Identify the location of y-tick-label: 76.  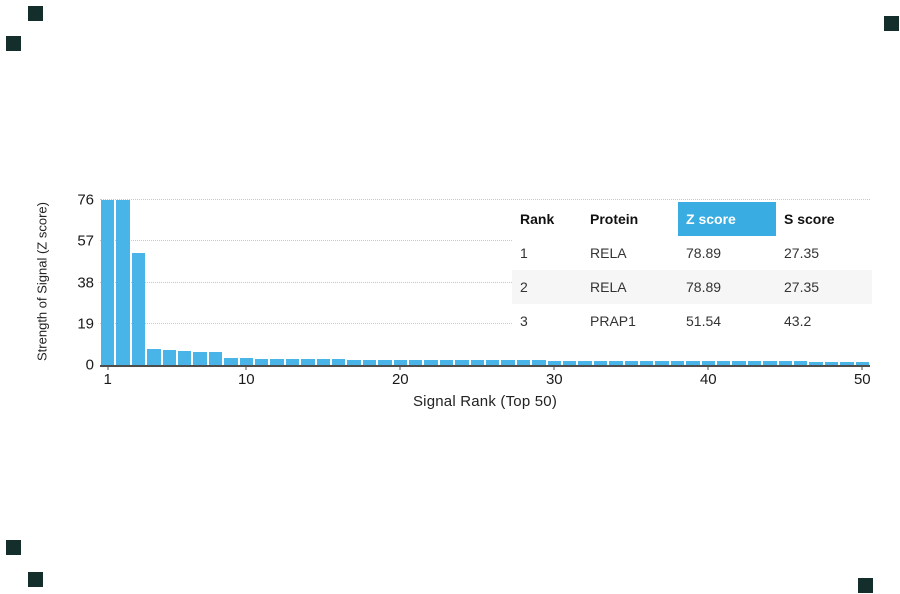
(85, 200).